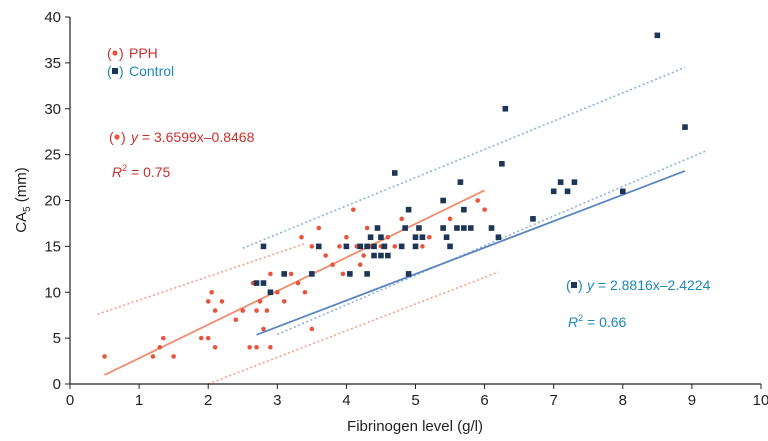 The height and width of the screenshot is (441, 768). I want to click on control-equation-y: y, so click(590, 285).